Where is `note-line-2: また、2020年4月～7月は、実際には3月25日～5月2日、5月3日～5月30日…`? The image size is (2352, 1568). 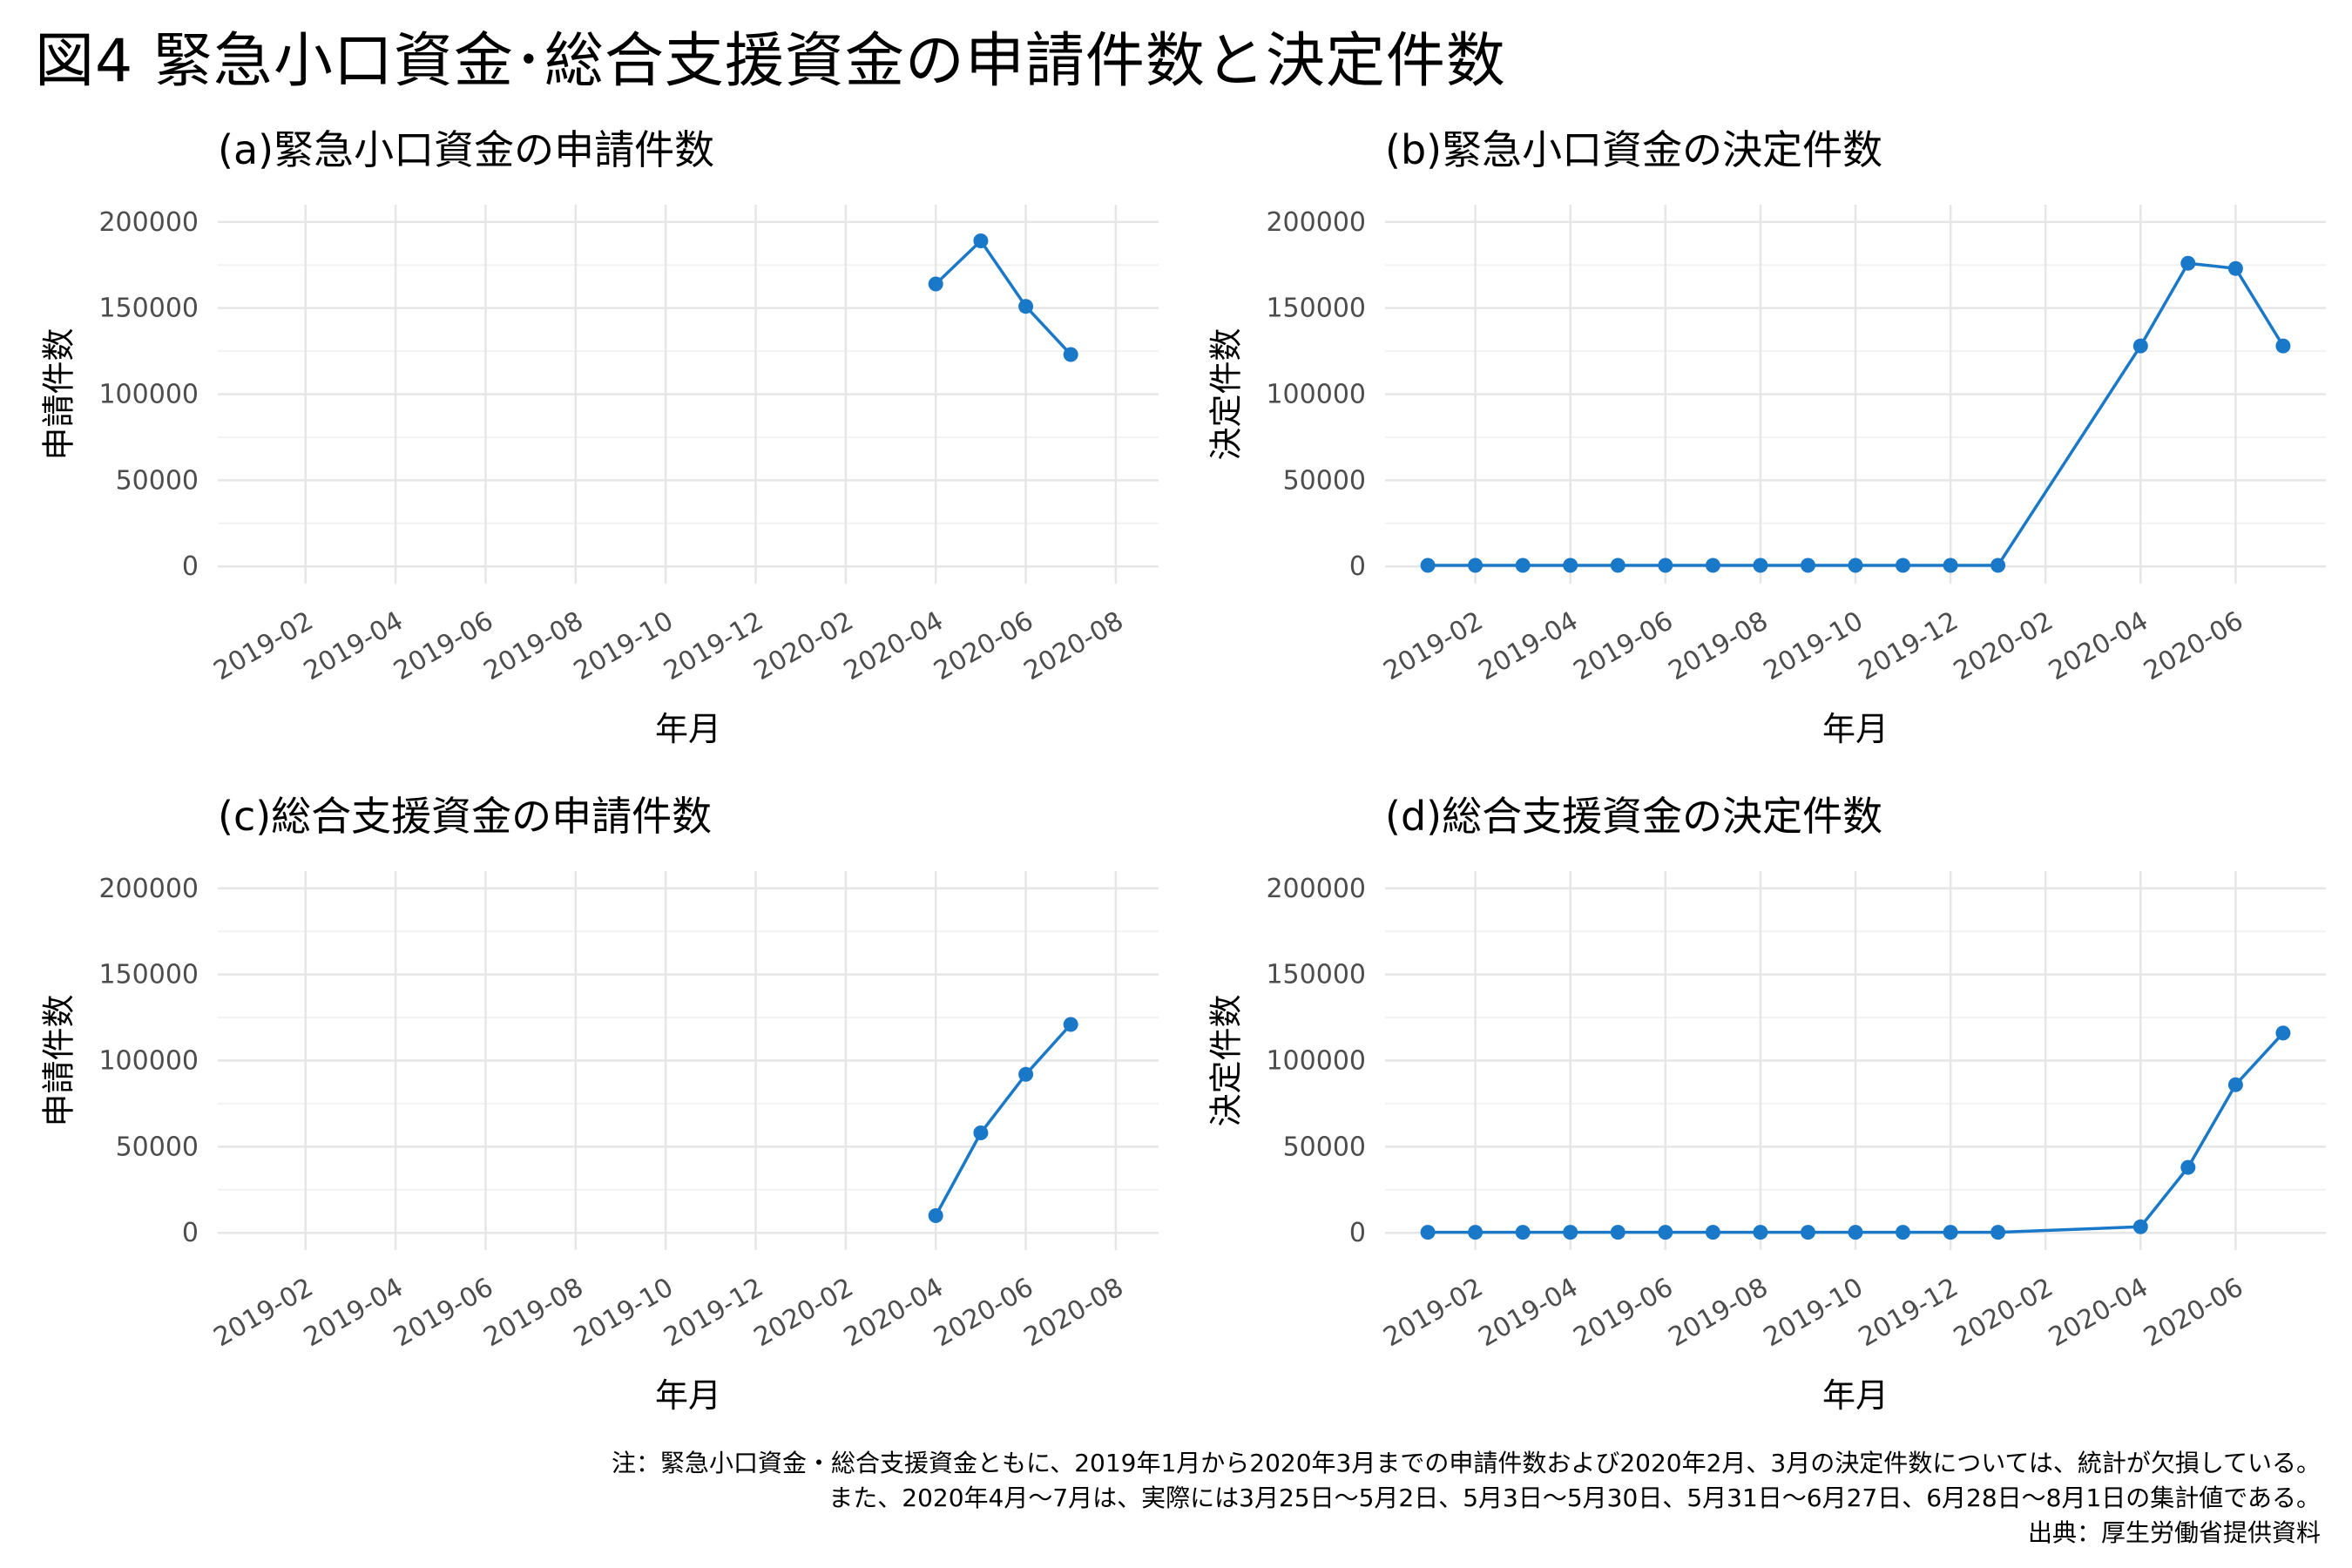 note-line-2: また、2020年4月～7月は、実際には3月25日～5月2日、5月3日～5月30日… is located at coordinates (1575, 1498).